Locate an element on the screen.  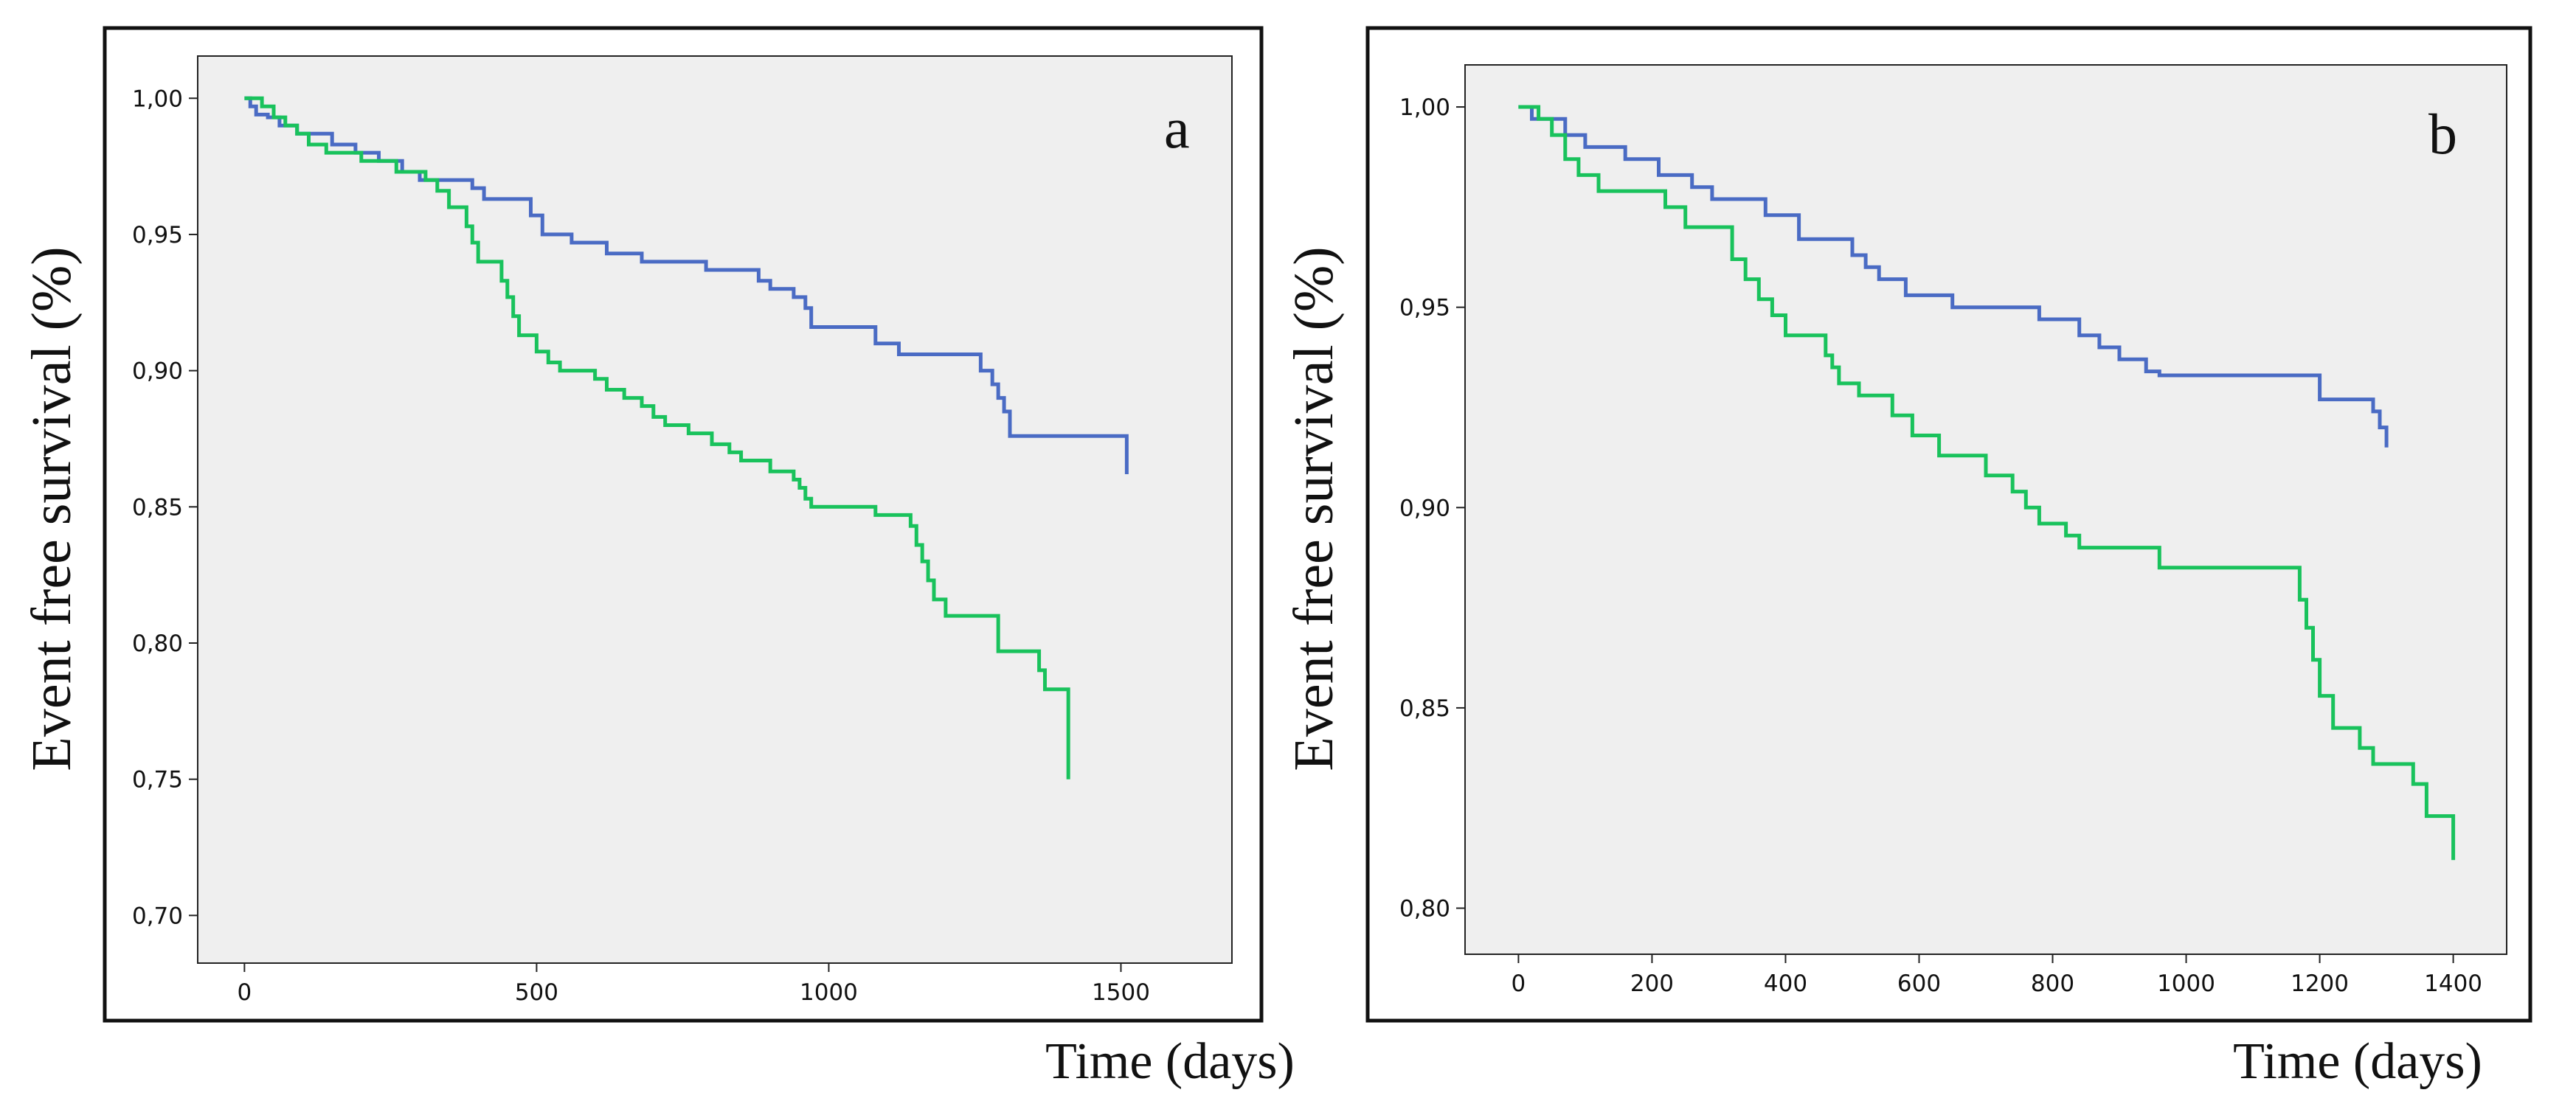
panel-a-yaxis: 0,70 0,75 0,80 0,85 0,90 0,95 1,00 is located at coordinates (165, 507).